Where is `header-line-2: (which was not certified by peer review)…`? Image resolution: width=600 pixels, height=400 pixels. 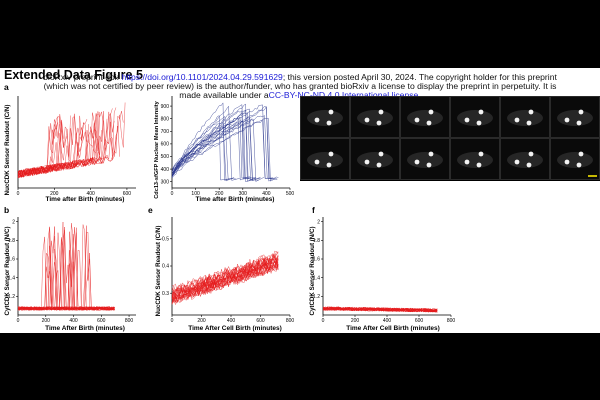 header-line-2: (which was not certified by peer review)… is located at coordinates (300, 86).